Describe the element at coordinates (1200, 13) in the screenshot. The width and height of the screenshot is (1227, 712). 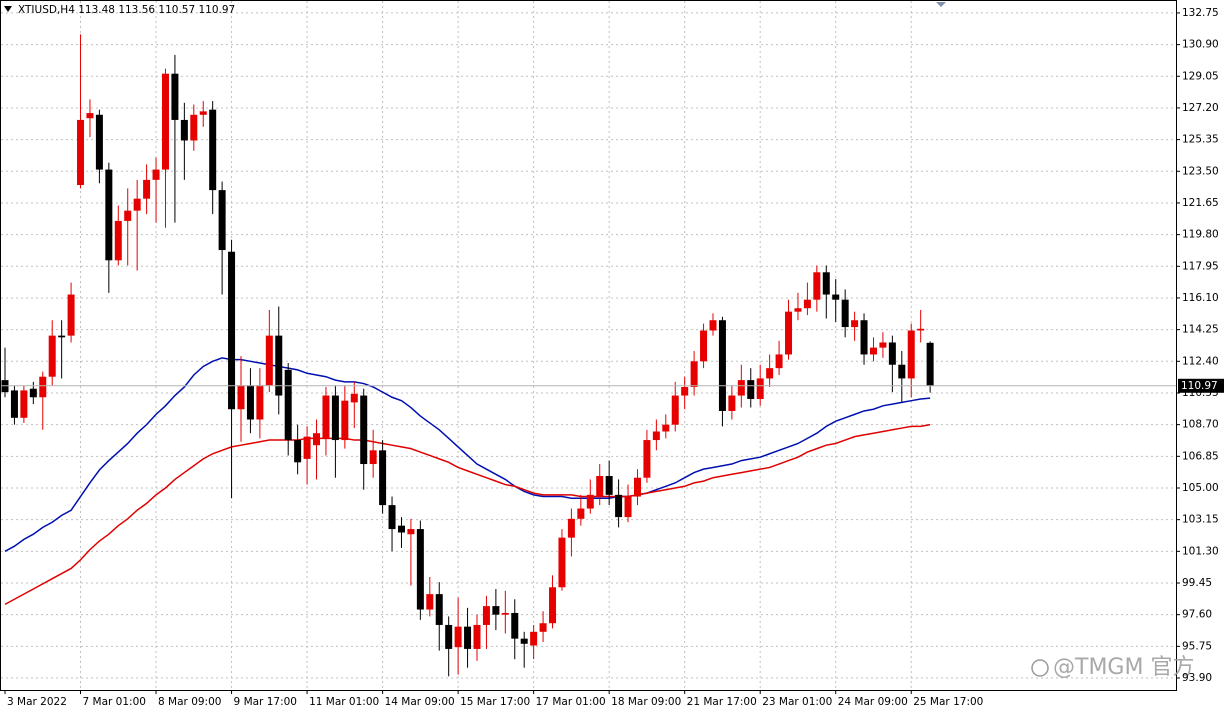
I see `y-tick-label: 132.75` at that location.